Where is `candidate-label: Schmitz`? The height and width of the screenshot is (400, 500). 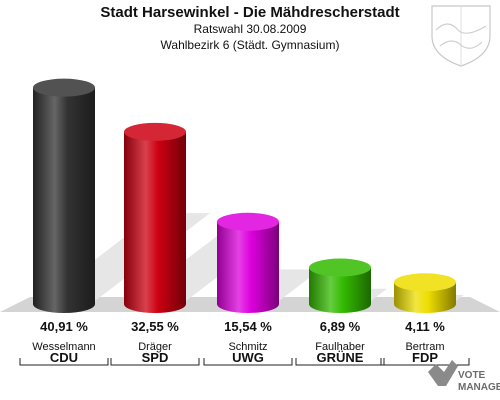
candidate-label: Schmitz is located at coordinates (247, 347).